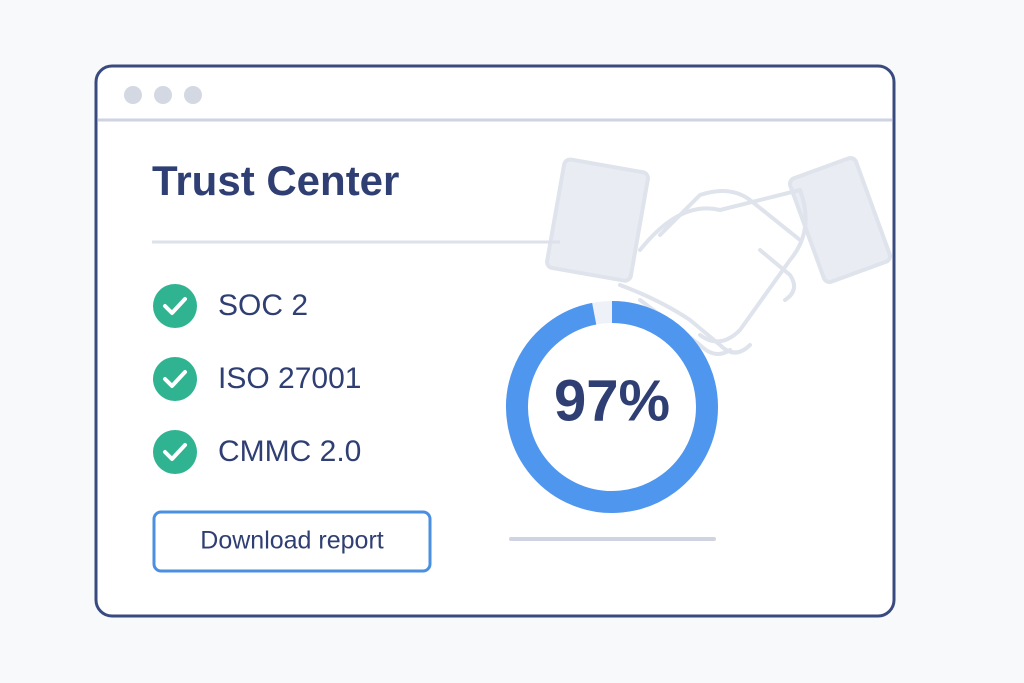 The height and width of the screenshot is (683, 1024). What do you see at coordinates (612, 400) in the screenshot?
I see `gauge-label: 97%` at bounding box center [612, 400].